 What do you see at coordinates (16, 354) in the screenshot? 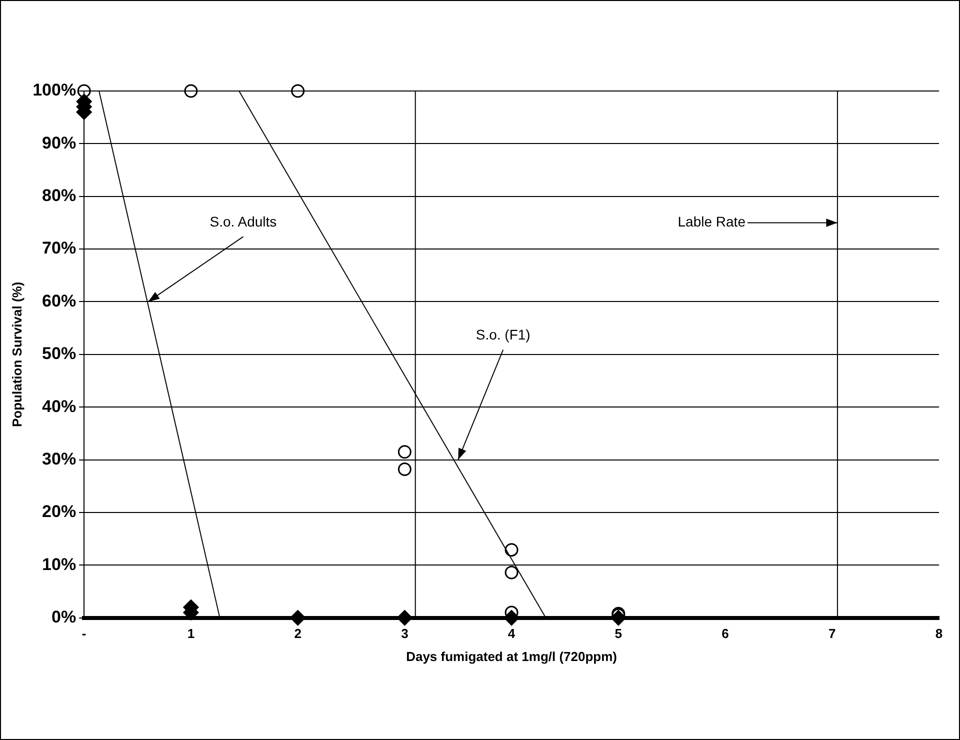
I see `y-axis-title: Population Survival (%)` at bounding box center [16, 354].